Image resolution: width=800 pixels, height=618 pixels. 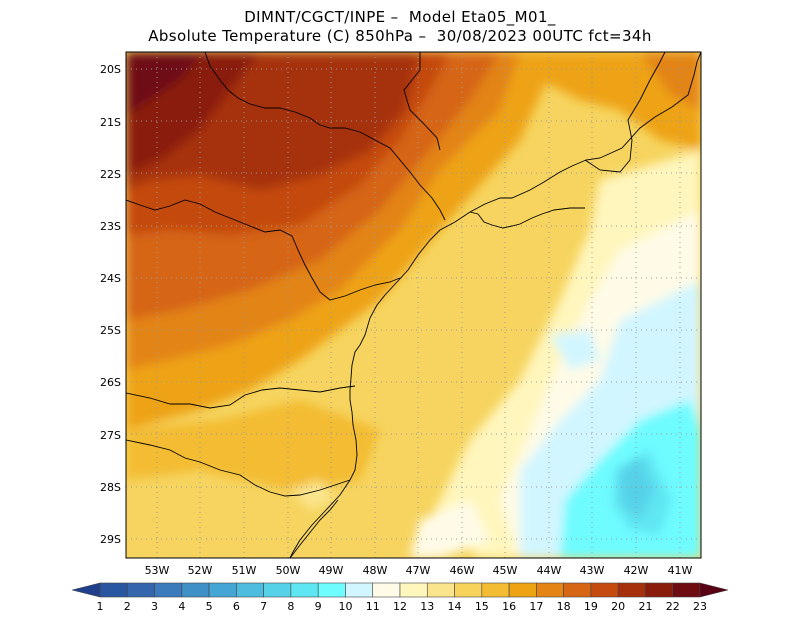 What do you see at coordinates (236, 606) in the screenshot?
I see `colorbar-label: 6` at bounding box center [236, 606].